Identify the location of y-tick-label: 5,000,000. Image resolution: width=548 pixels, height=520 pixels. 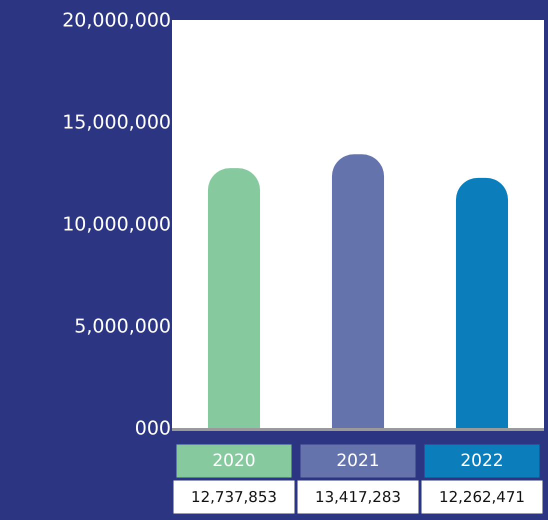
(122, 327).